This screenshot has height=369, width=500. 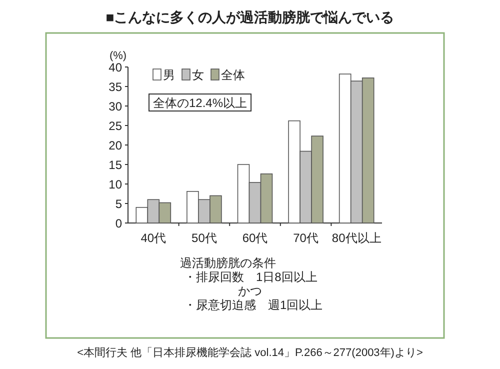 I want to click on y-tick-label: 10, so click(x=115, y=185).